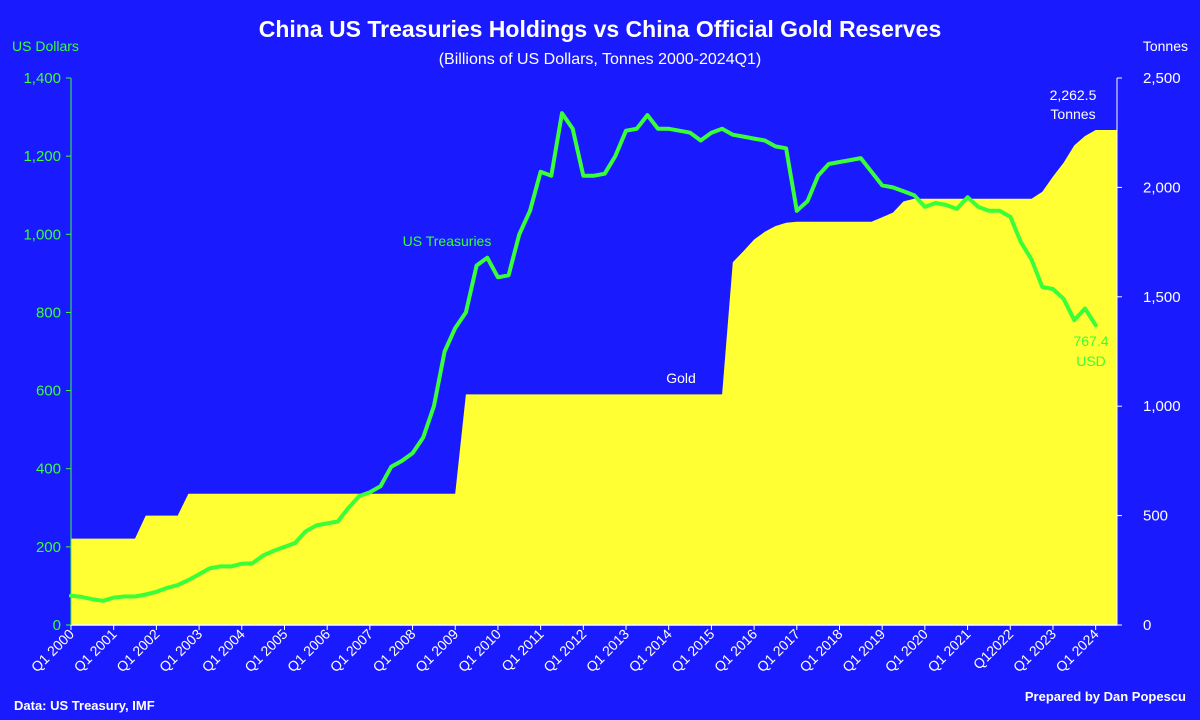  Describe the element at coordinates (48, 391) in the screenshot. I see `left-tick-label: 600` at that location.